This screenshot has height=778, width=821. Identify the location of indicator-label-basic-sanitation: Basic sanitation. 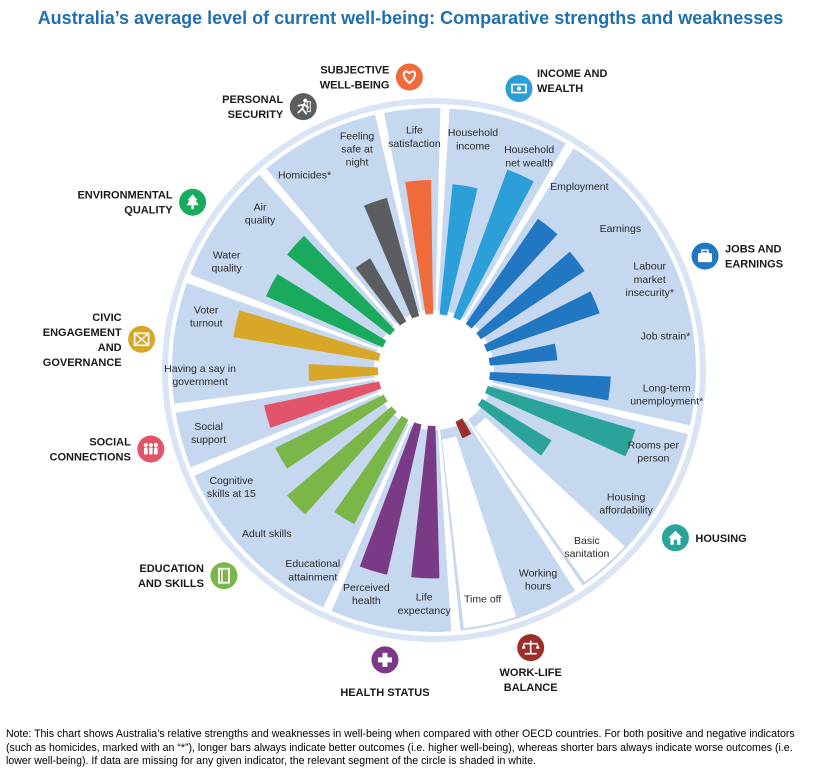
(586, 547).